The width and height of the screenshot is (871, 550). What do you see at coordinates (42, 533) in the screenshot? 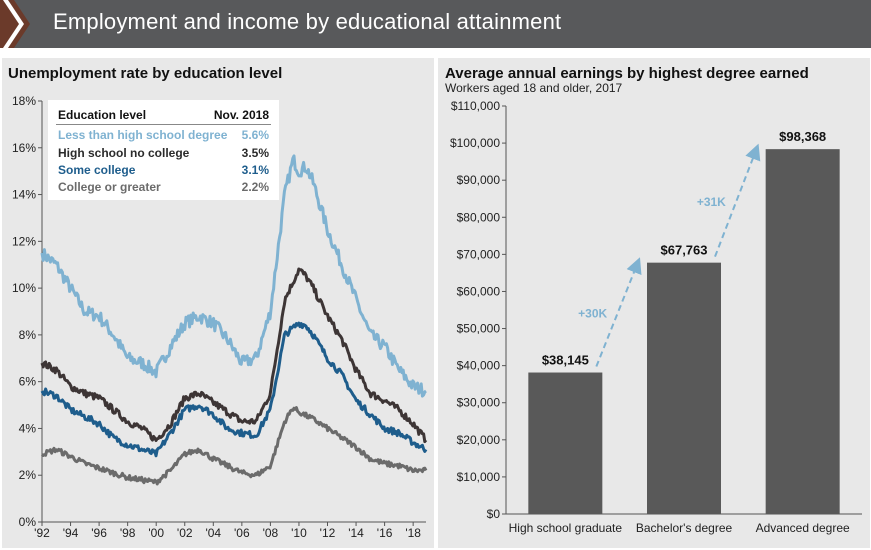
I see `x-tick-label: '92` at bounding box center [42, 533].